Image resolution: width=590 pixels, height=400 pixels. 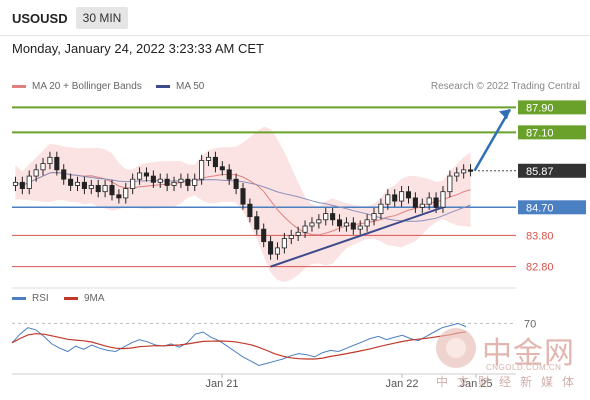 What do you see at coordinates (540, 236) in the screenshot?
I see `level-label-83.80: 83.80` at bounding box center [540, 236].